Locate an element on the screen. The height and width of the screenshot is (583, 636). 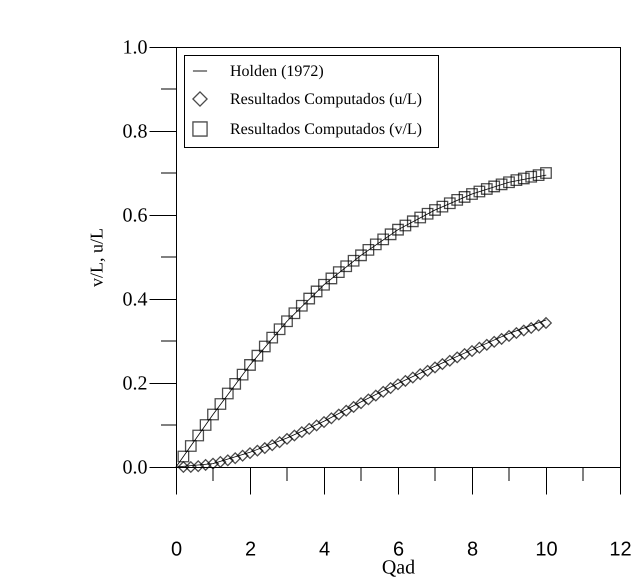
y-tick-label: 1.0 is located at coordinates (135, 47).